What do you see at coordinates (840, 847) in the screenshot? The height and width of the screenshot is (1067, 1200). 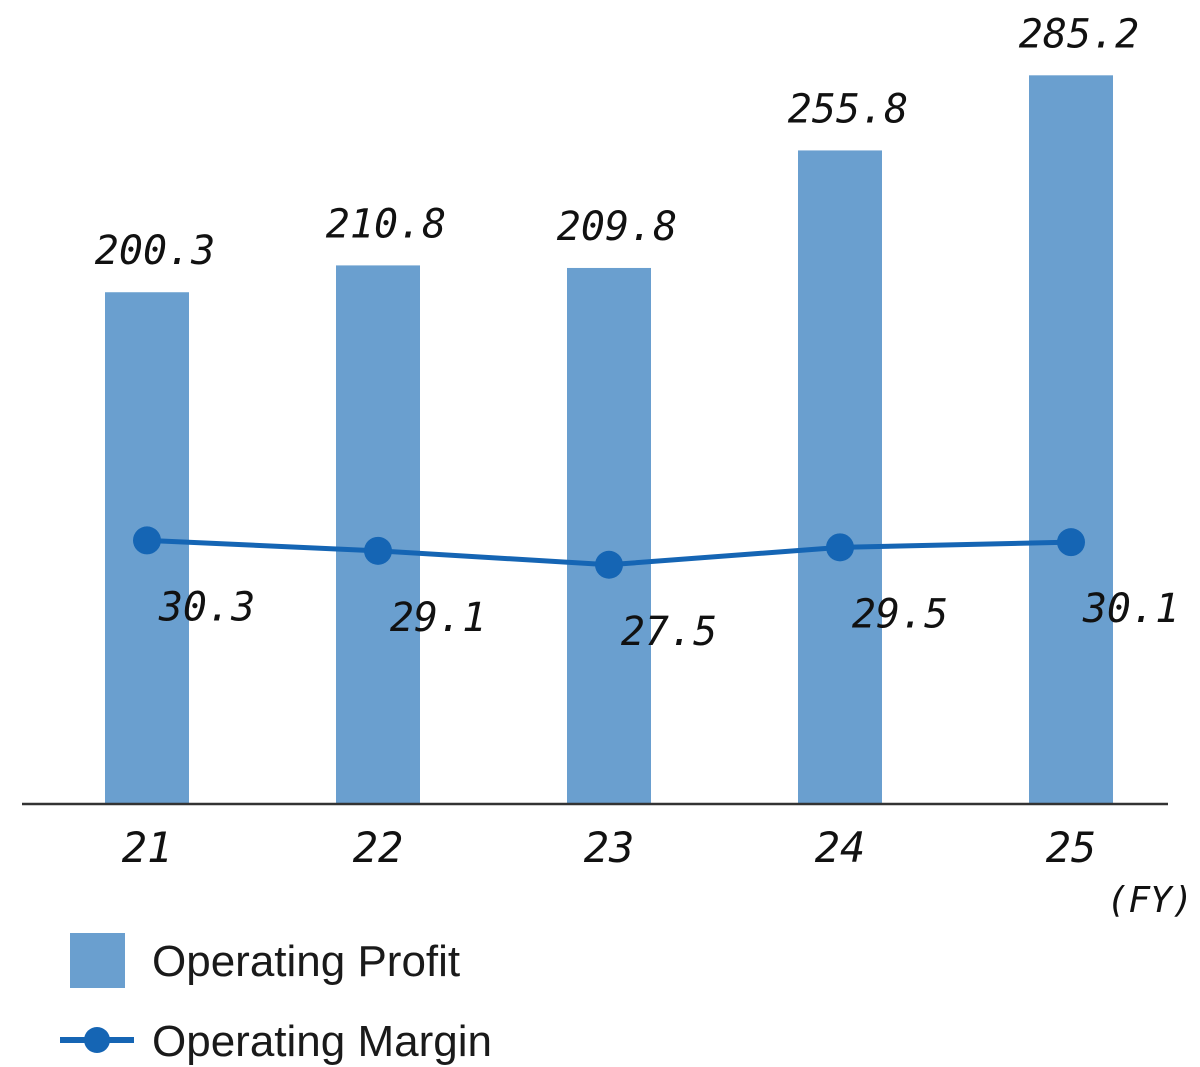 I see `x-tick-label: 24` at bounding box center [840, 847].